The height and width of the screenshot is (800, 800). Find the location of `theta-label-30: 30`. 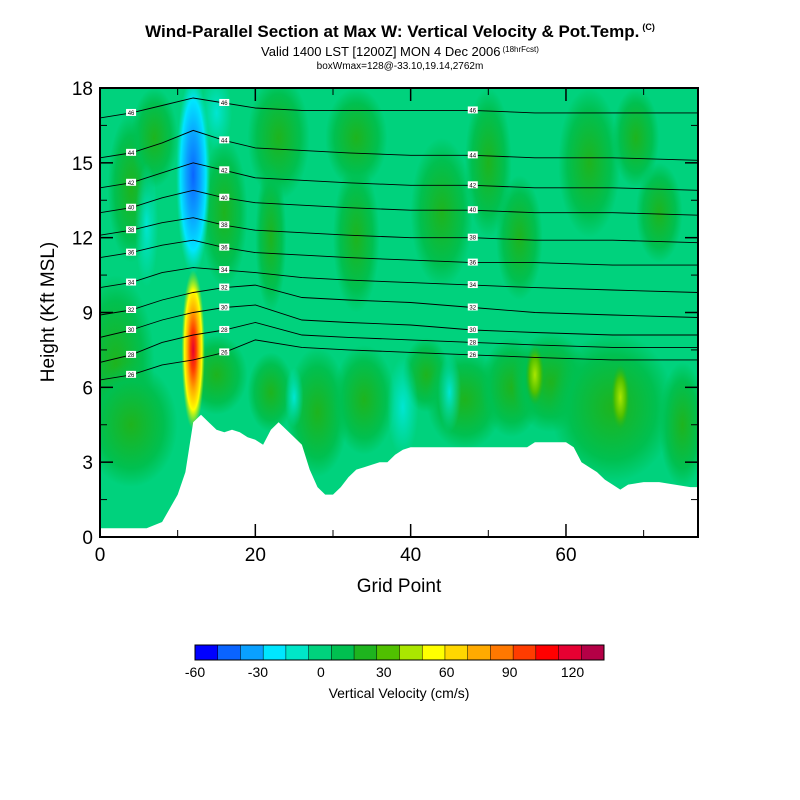

theta-label-30: 30 is located at coordinates (472, 331).